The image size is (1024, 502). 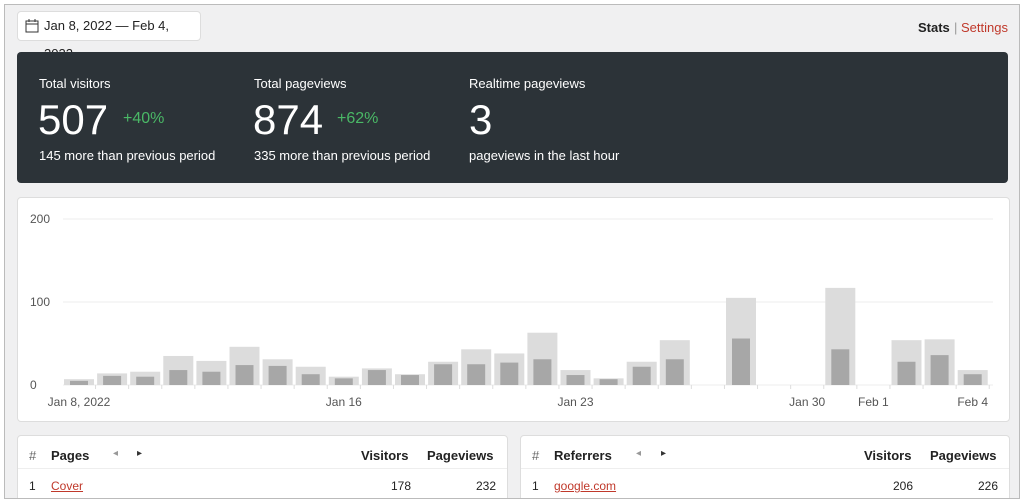 What do you see at coordinates (67, 486) in the screenshot?
I see `row-link: Cover` at bounding box center [67, 486].